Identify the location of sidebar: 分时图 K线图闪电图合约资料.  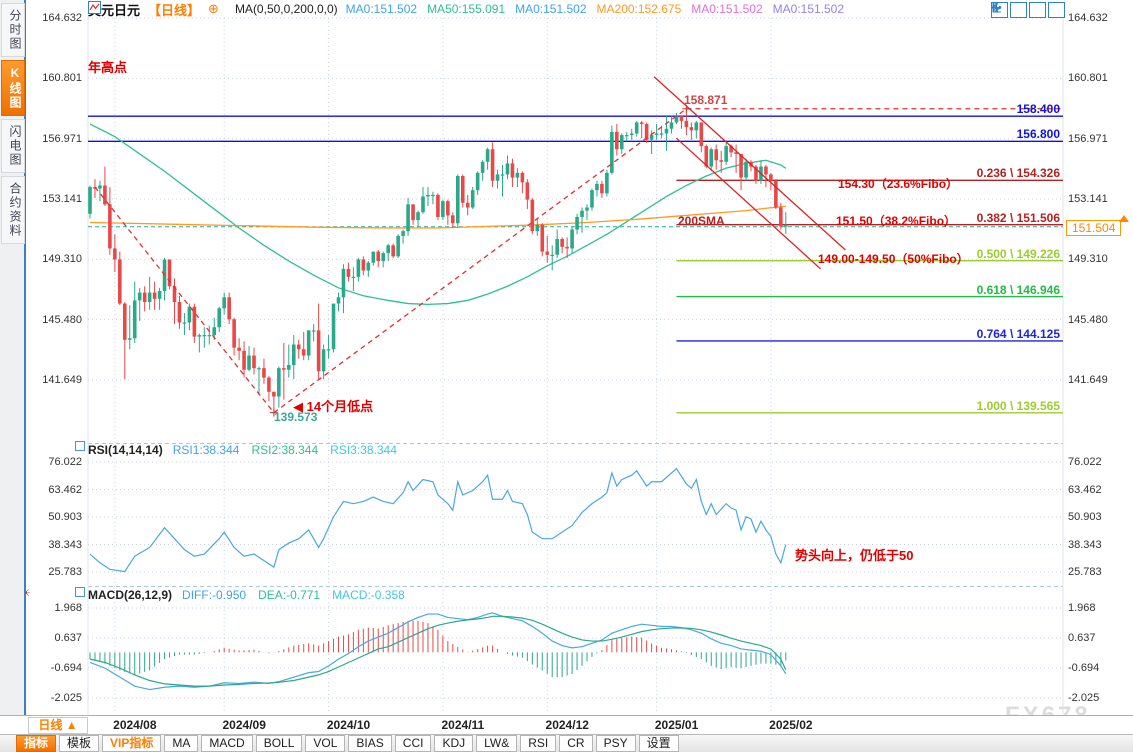
(13, 376).